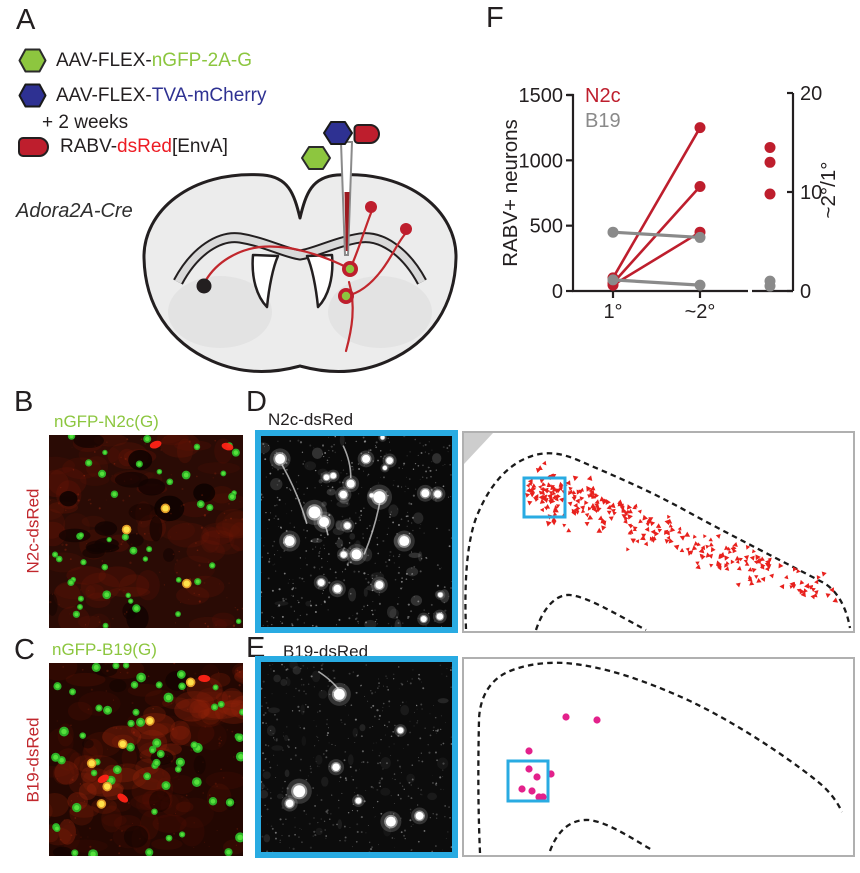 This screenshot has height=873, width=860. Describe the element at coordinates (603, 96) in the screenshot. I see `svg-text: N2c` at that location.